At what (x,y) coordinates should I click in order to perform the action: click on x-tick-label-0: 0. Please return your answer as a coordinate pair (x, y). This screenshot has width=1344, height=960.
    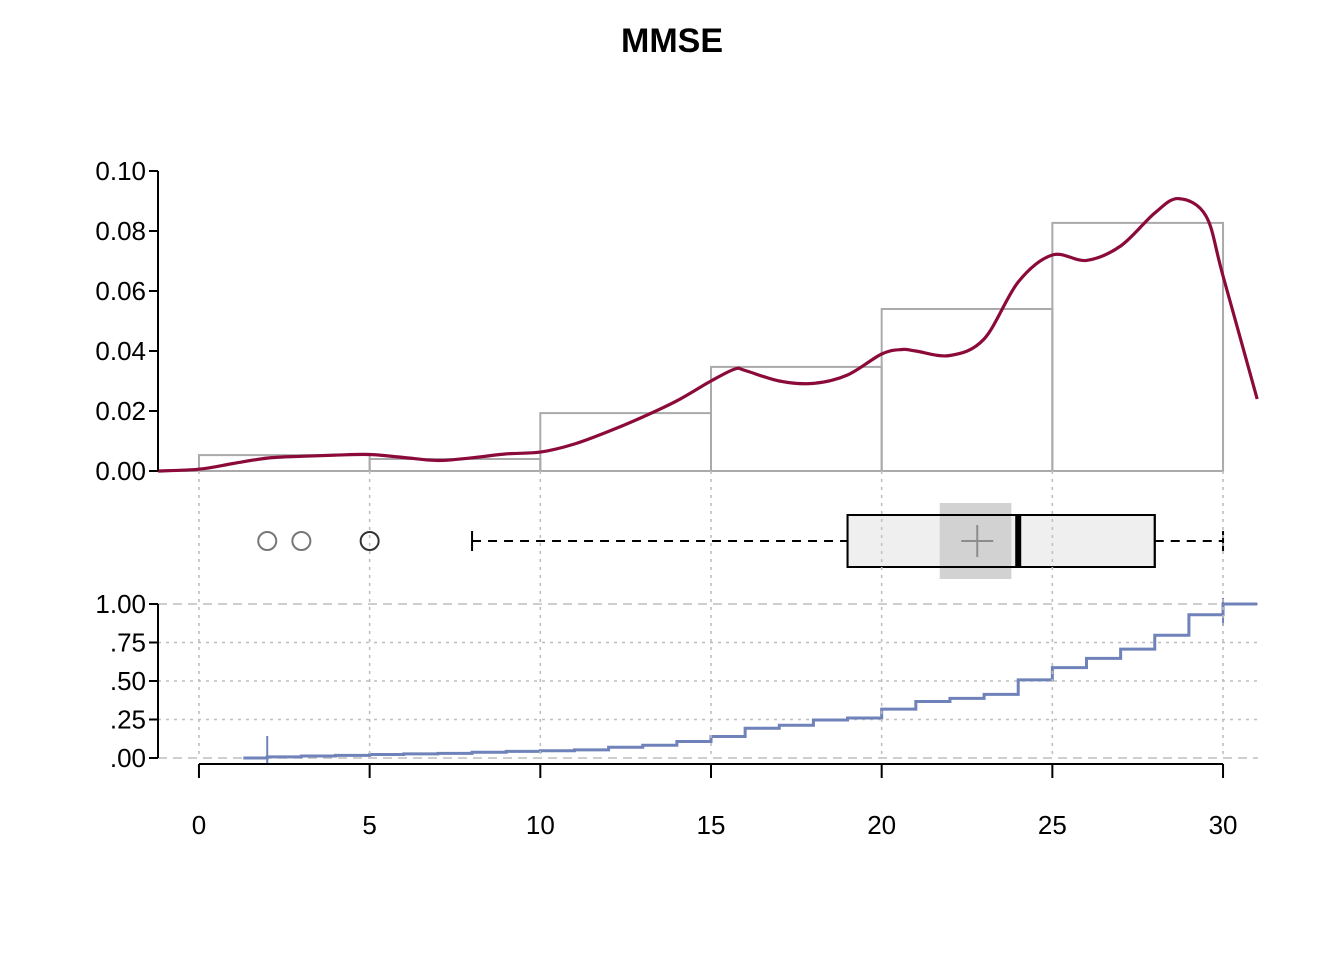
    Looking at the image, I should click on (199, 825).